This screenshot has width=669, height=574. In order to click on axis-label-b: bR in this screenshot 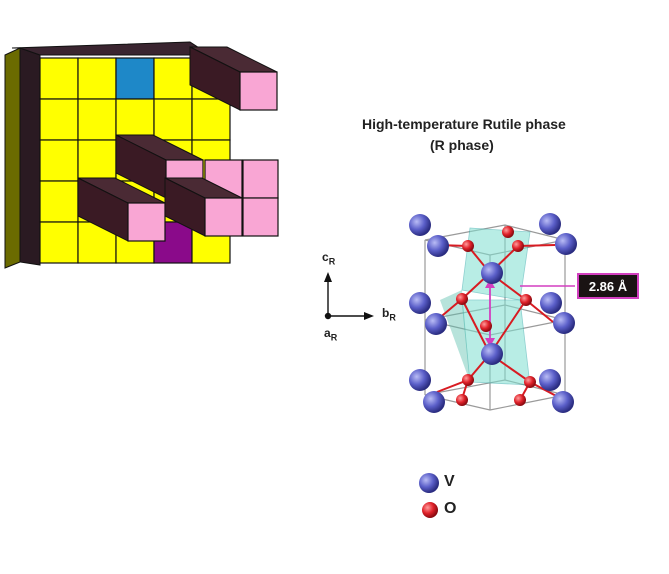, I will do `click(389, 314)`.